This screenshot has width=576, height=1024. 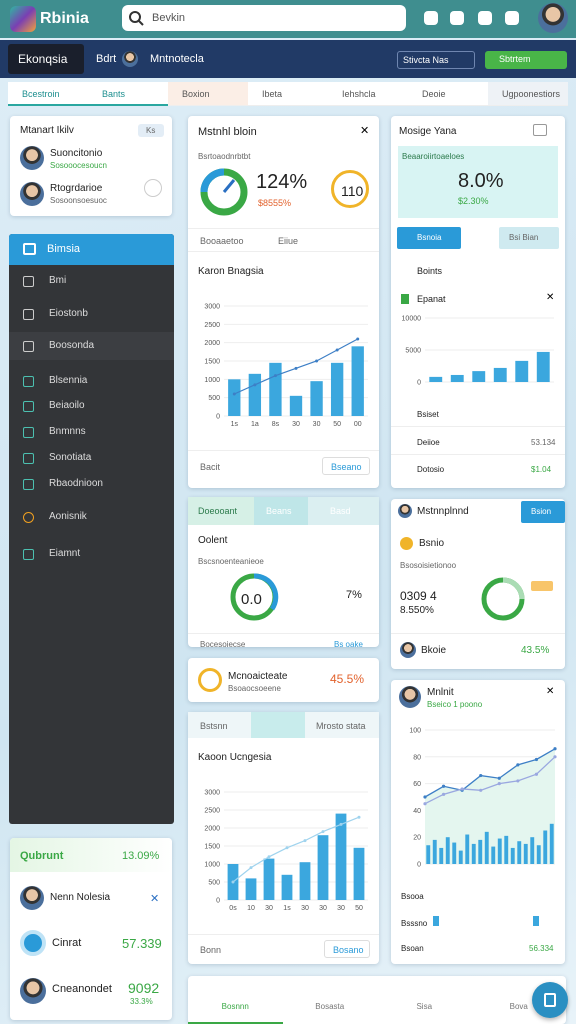 What do you see at coordinates (536, 921) in the screenshot?
I see `chip` at bounding box center [536, 921].